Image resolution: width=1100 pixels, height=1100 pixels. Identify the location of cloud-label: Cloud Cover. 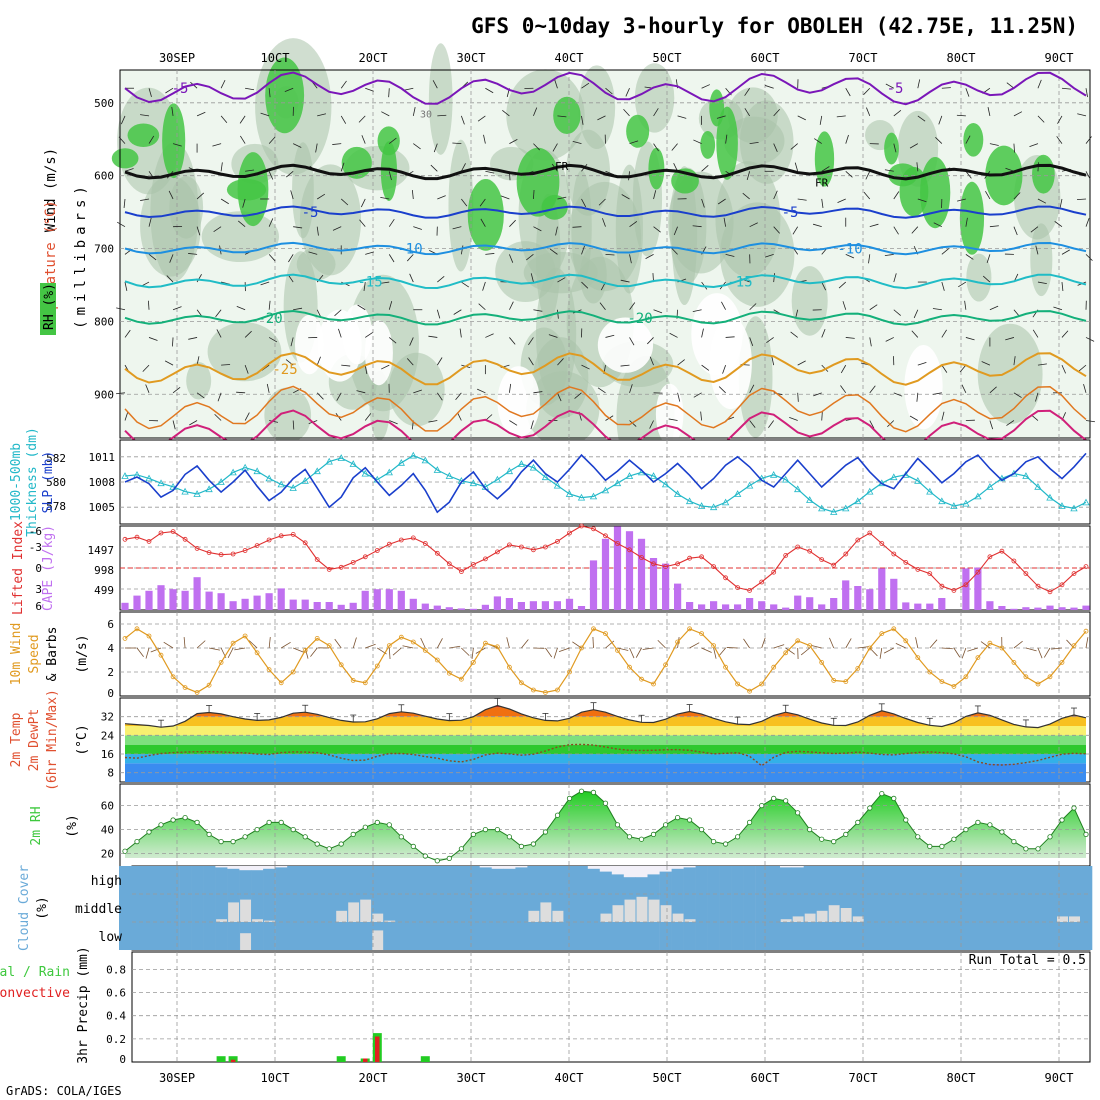
(24, 908).